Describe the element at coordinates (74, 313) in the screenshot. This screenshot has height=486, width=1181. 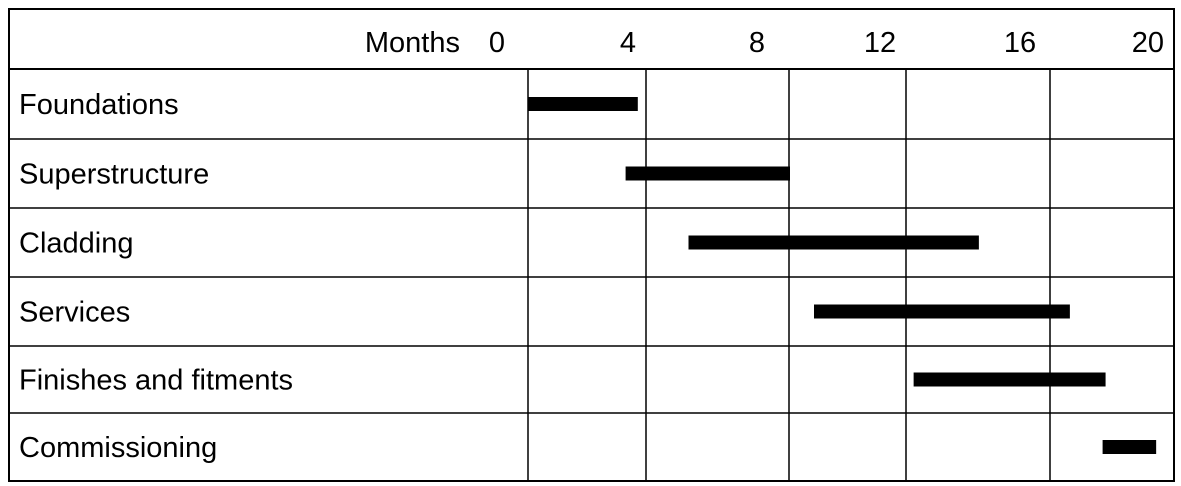
I see `task-label: Services` at that location.